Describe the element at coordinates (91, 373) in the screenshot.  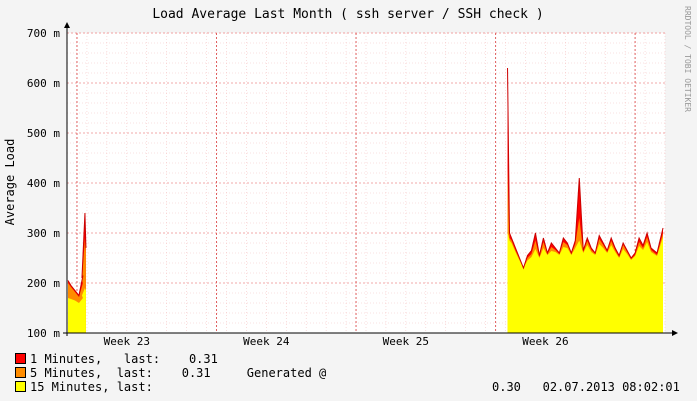
I see `legend-5min-name: 5 Minutes, last:` at that location.